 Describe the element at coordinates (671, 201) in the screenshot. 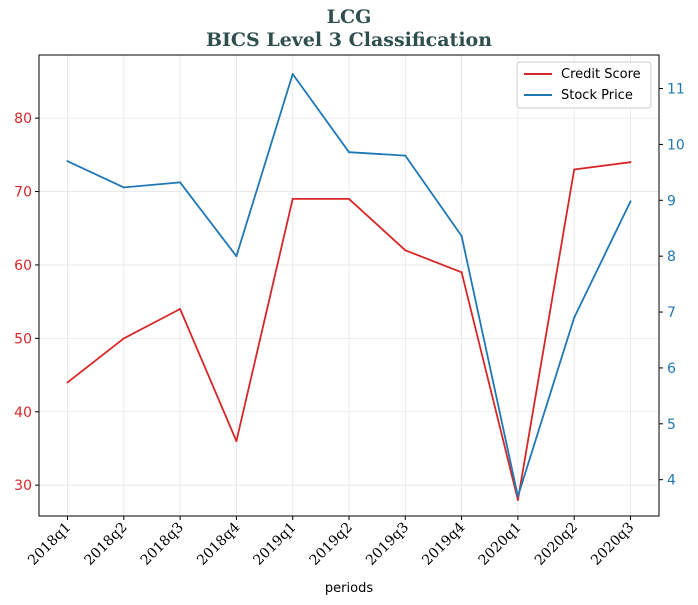

I see `right-tick-label: 9` at that location.